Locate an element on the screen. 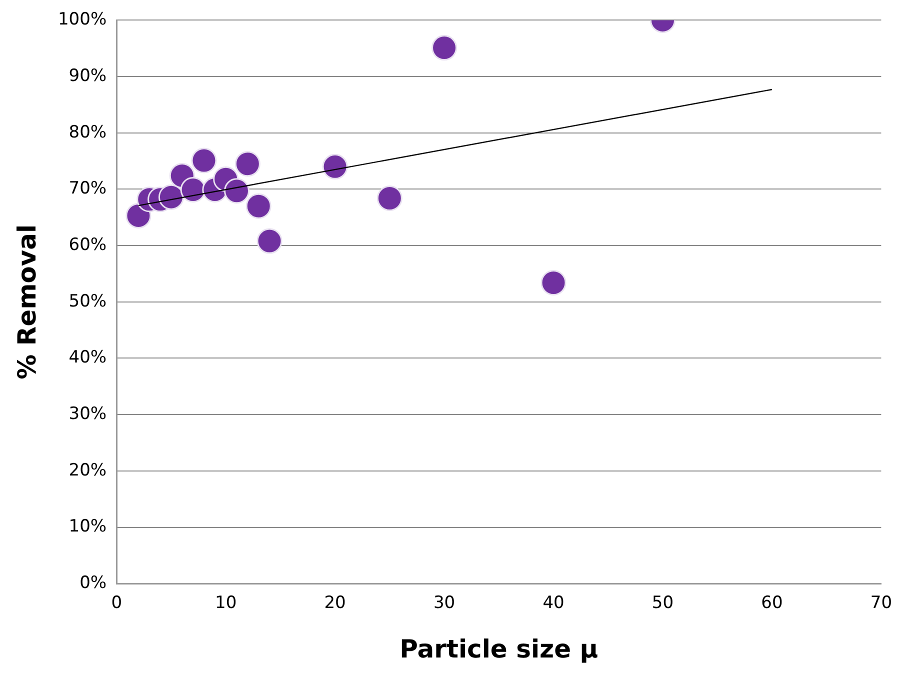 This screenshot has height=674, width=902. y-axis-title: % Removal is located at coordinates (27, 302).